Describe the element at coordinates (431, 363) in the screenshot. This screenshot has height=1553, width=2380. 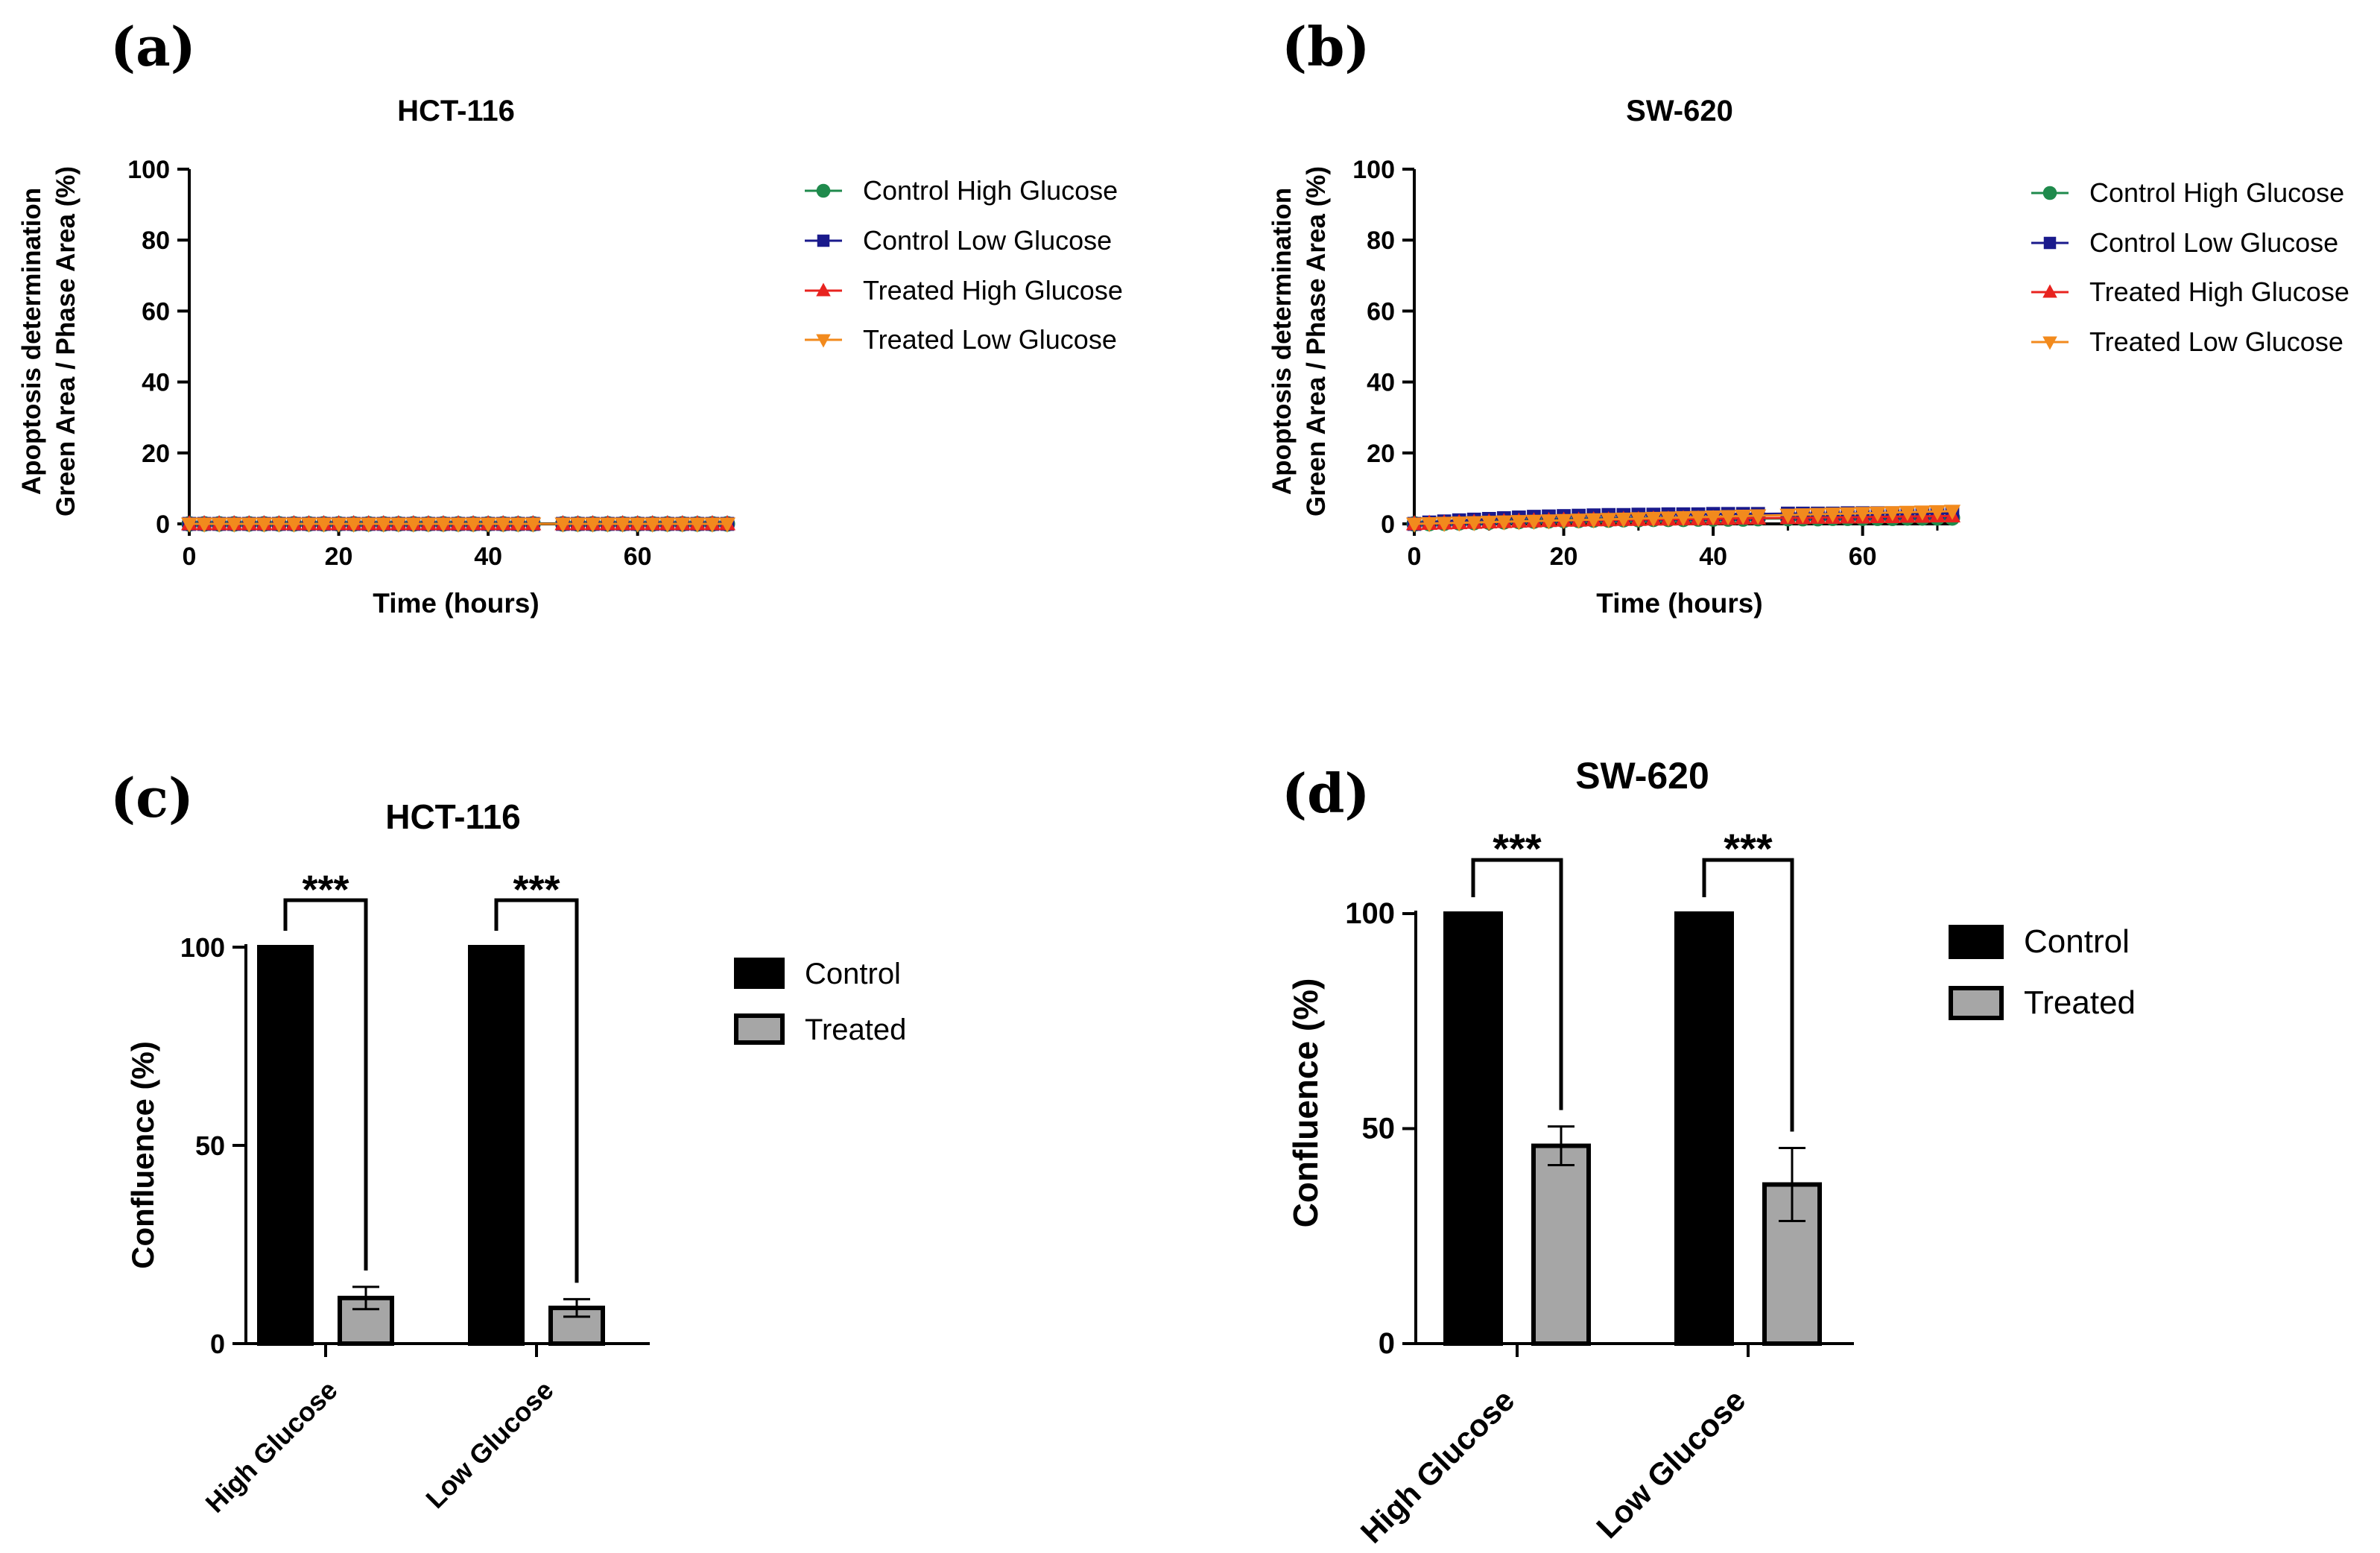
I see `panel-a-plot-area: 0 20 40 60 80 100 0 20 40 60` at that location.